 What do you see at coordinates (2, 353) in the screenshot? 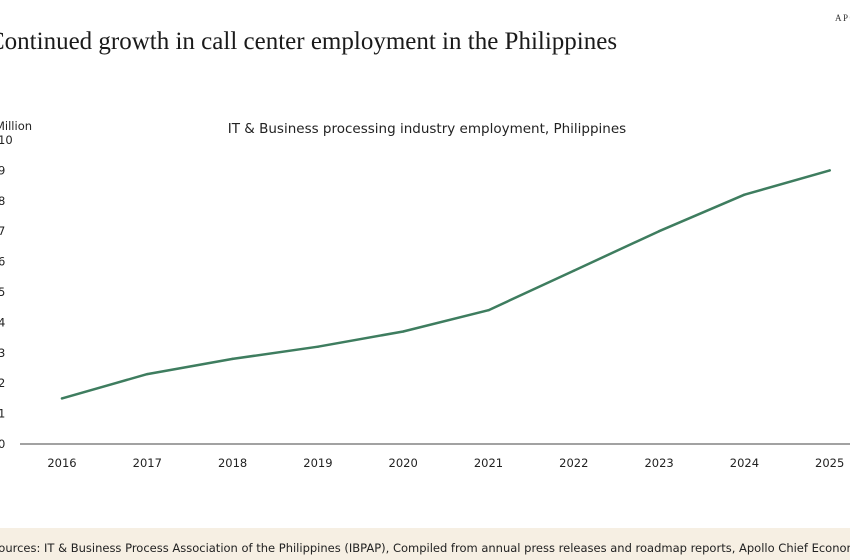
I see `y-tick-label: 3` at bounding box center [2, 353].